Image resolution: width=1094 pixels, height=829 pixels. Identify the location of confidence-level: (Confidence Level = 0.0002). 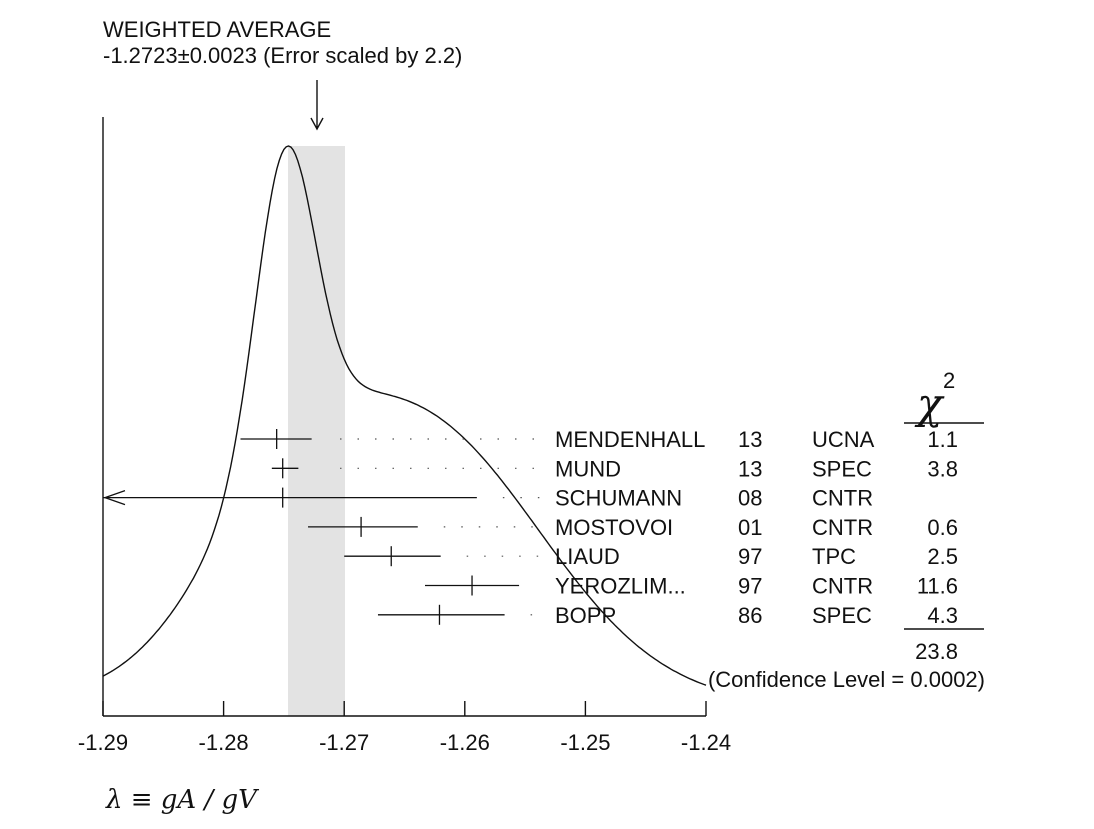
(846, 679).